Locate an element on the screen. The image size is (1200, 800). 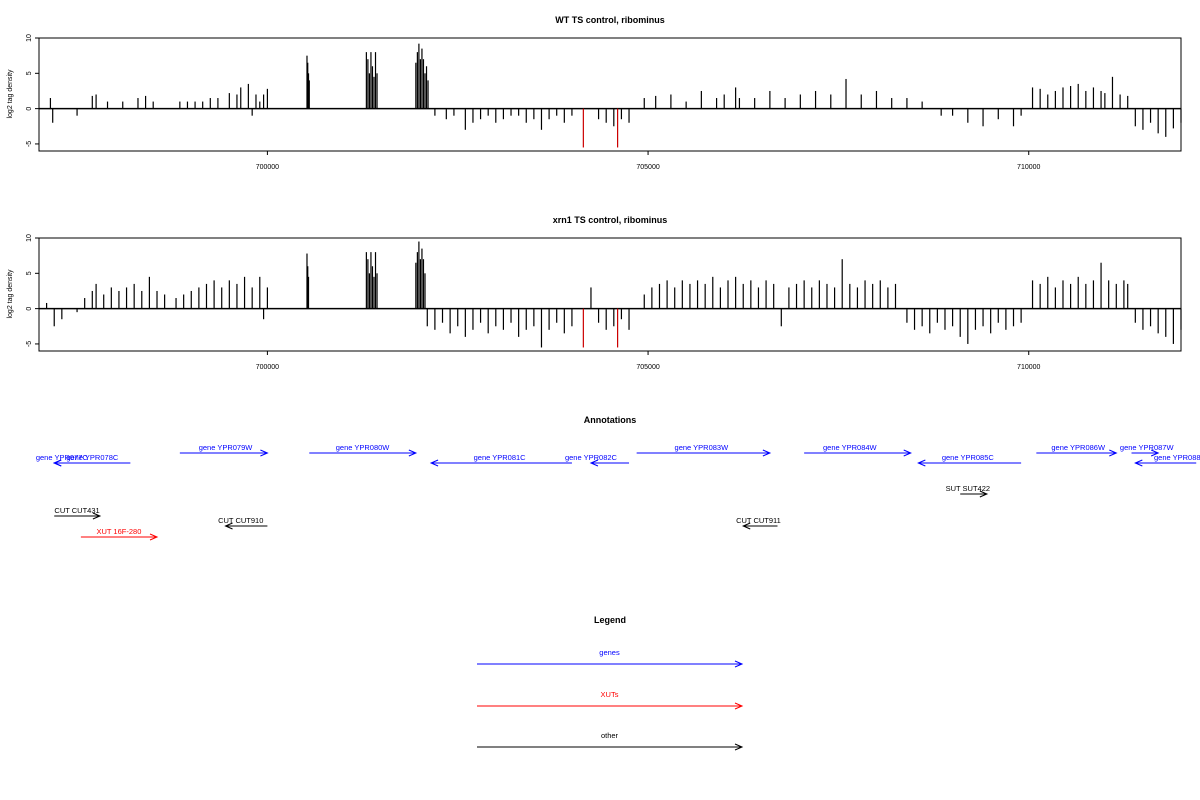
annotation-feature: gene YPR083W is located at coordinates (704, 450).